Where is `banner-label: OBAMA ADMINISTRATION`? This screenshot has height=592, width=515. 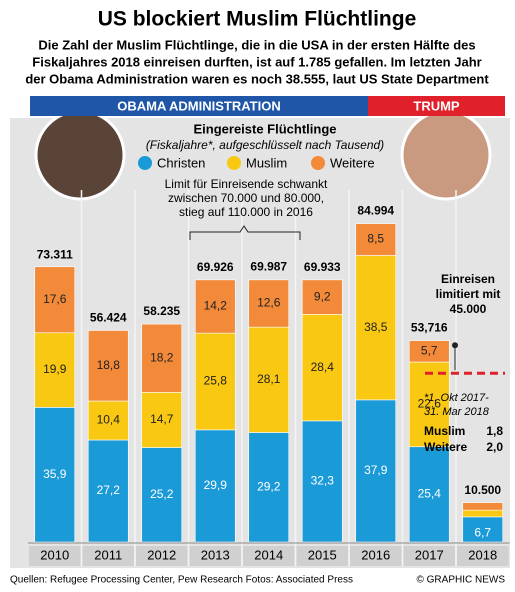
banner-label: OBAMA ADMINISTRATION is located at coordinates (198, 105).